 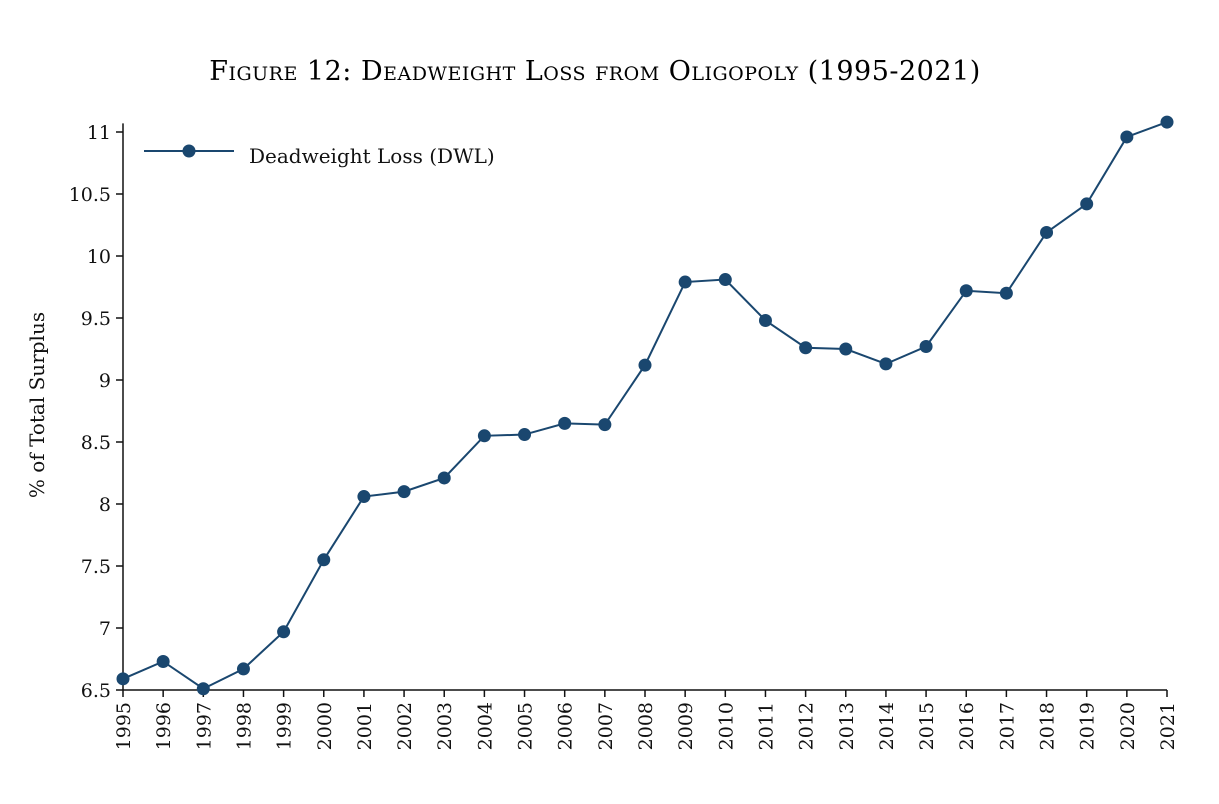 What do you see at coordinates (99, 133) in the screenshot?
I see `y-tick-label: 11` at bounding box center [99, 133].